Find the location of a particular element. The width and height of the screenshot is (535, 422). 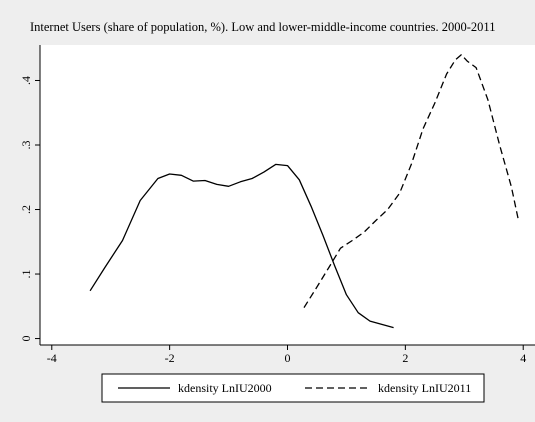

x-tick-label: 4 is located at coordinates (523, 358).